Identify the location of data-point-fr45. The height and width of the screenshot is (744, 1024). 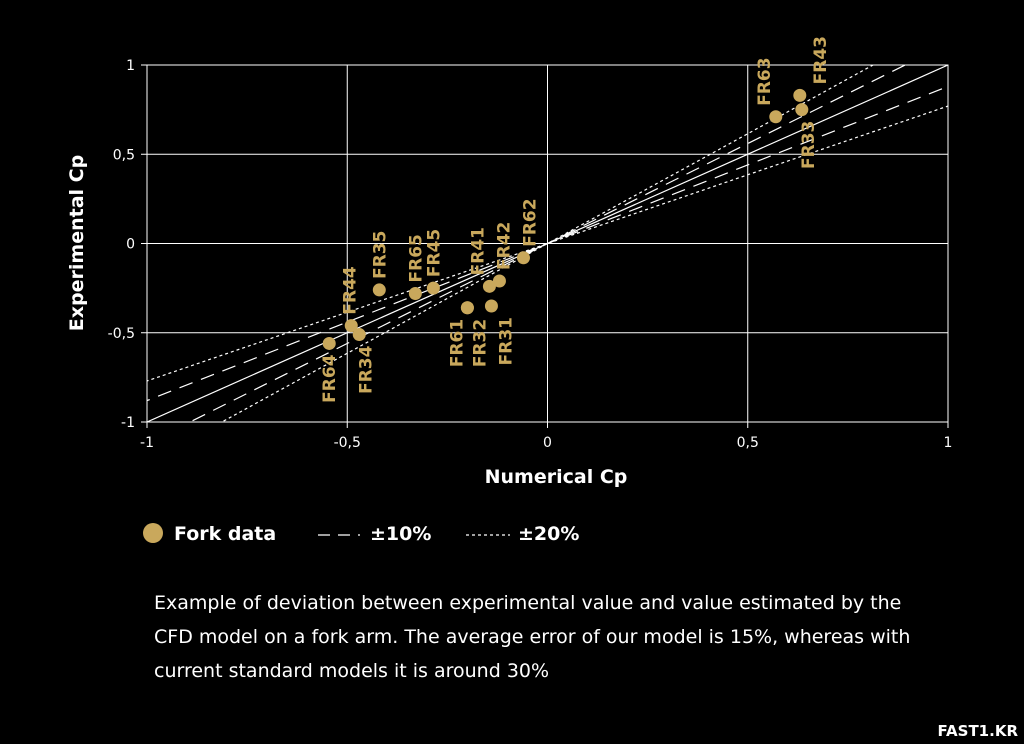
(433, 288).